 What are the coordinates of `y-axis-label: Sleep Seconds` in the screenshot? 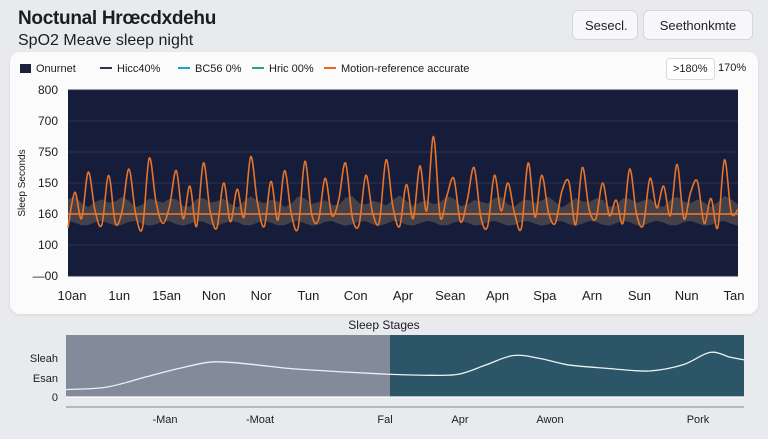 It's located at (22, 182).